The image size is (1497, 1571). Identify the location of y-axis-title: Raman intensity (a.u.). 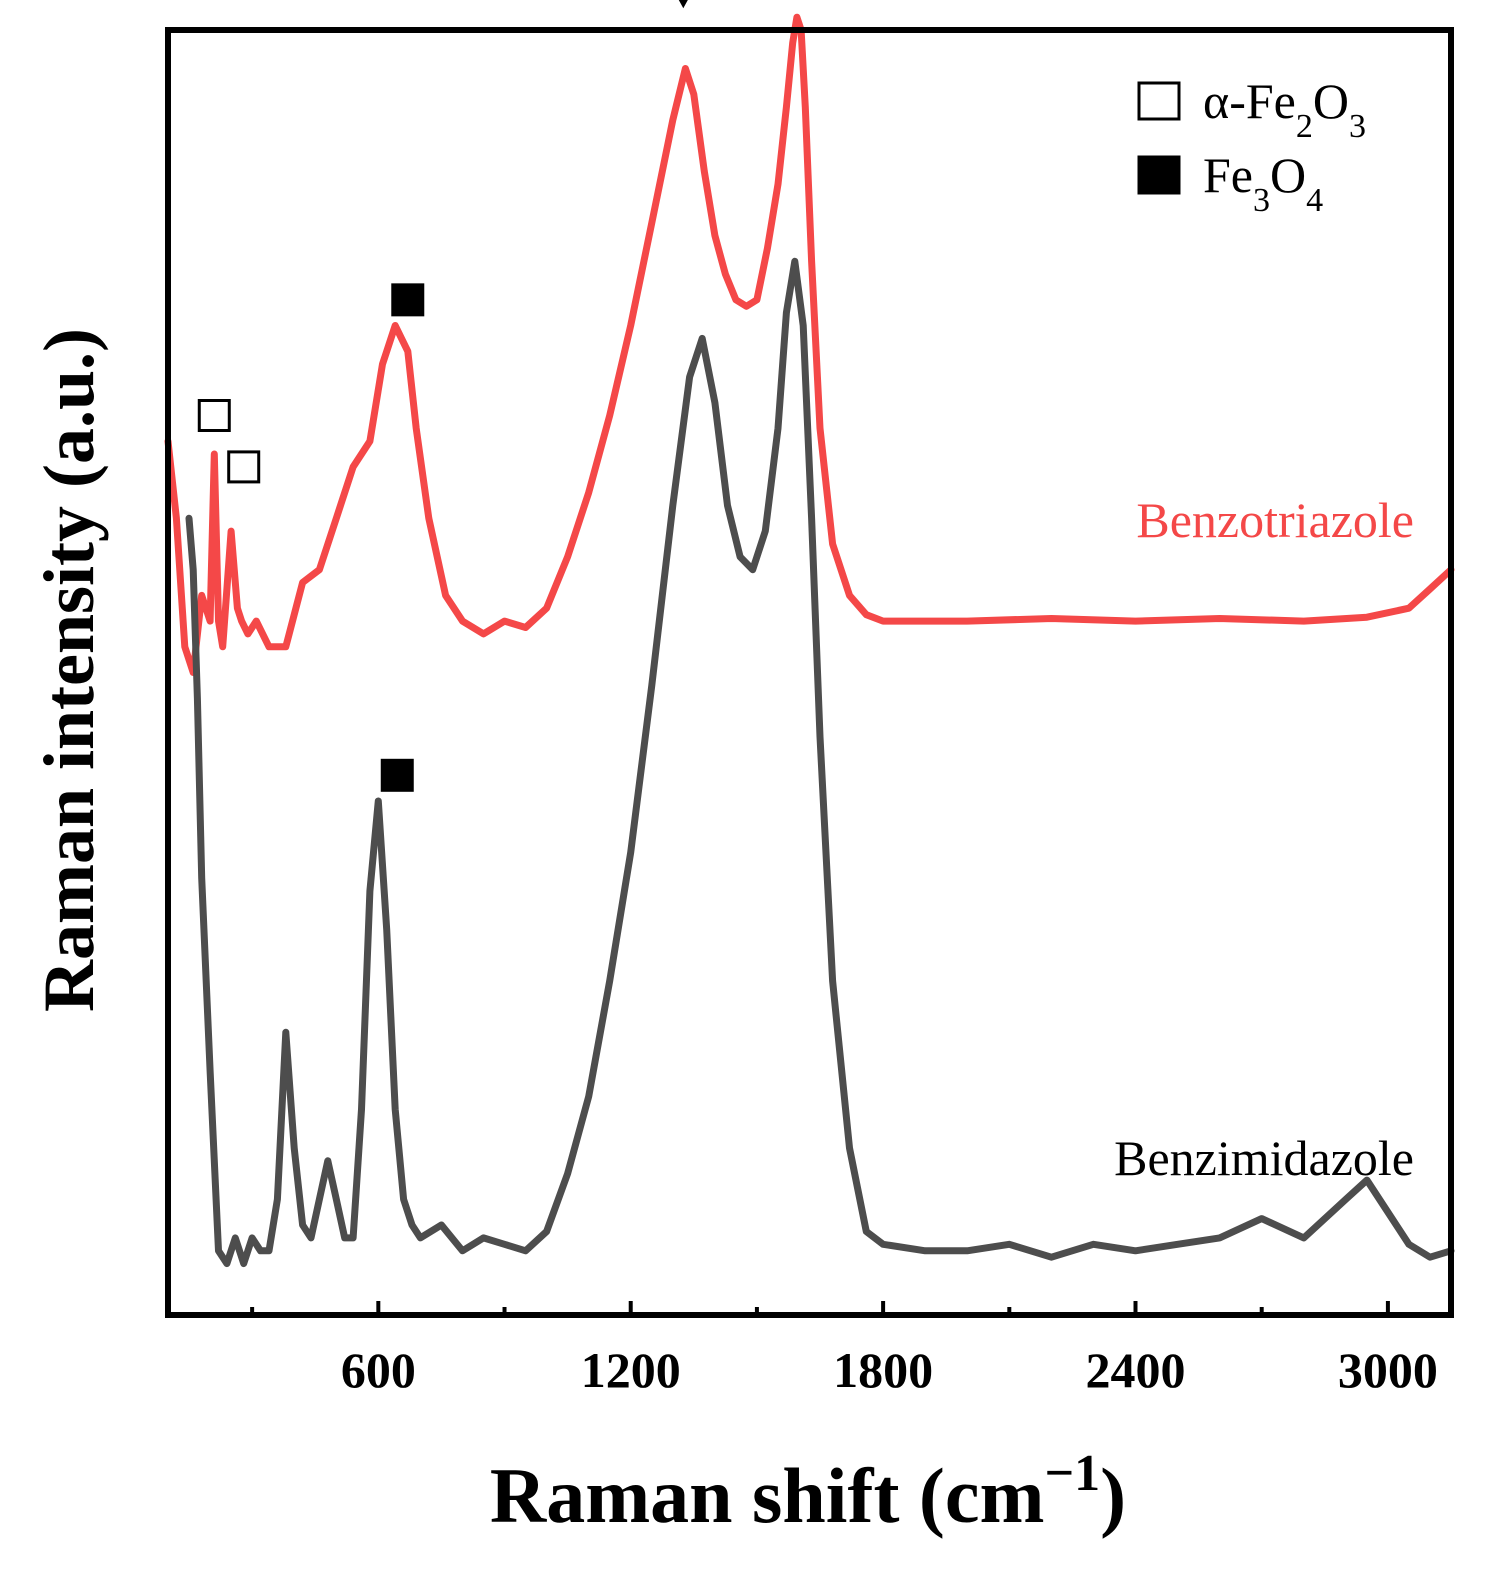
(69, 670).